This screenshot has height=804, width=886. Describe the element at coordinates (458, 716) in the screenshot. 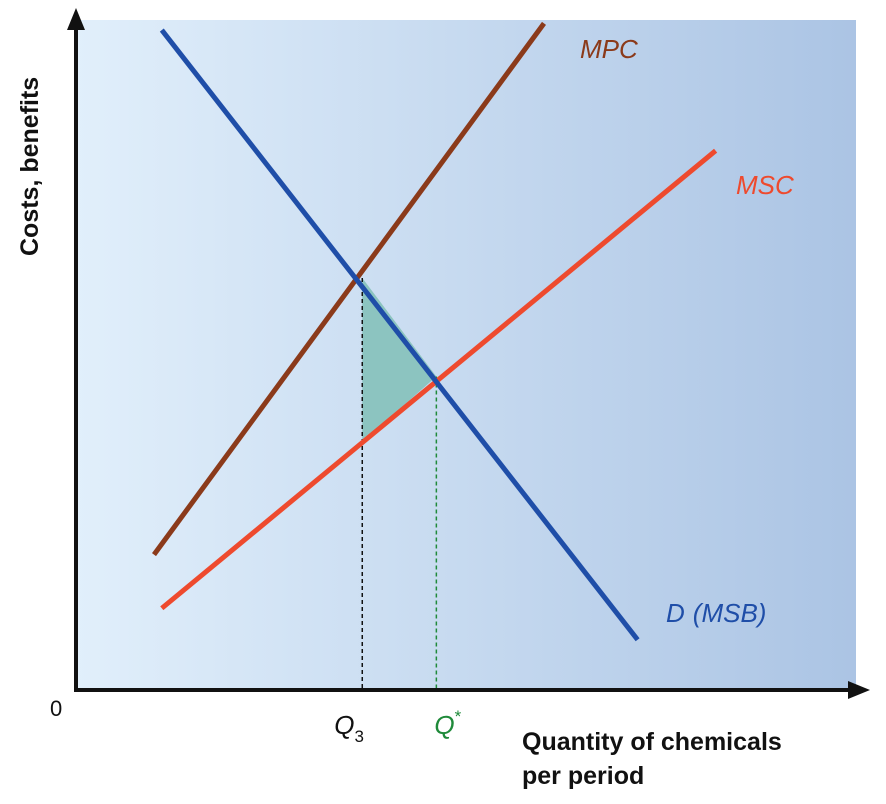

I see `qstar-superscript: *` at that location.